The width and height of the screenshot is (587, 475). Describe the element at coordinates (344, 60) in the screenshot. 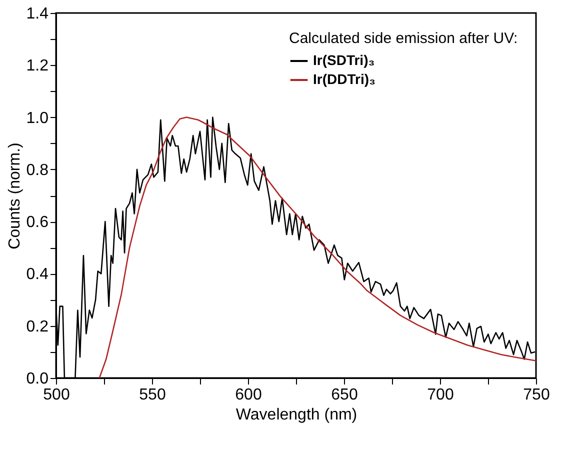

I see `legend-label: Ir(SDTri)₃` at that location.